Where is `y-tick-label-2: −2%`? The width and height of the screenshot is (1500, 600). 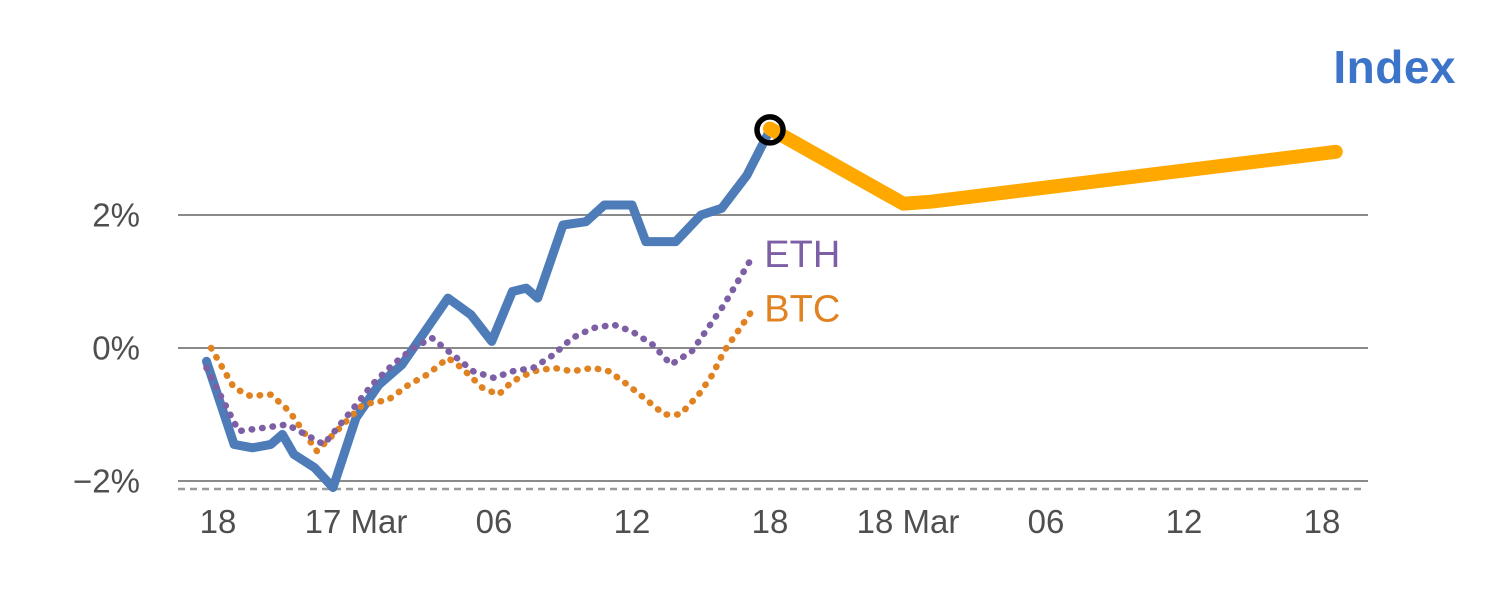 y-tick-label-2: −2% is located at coordinates (106, 481).